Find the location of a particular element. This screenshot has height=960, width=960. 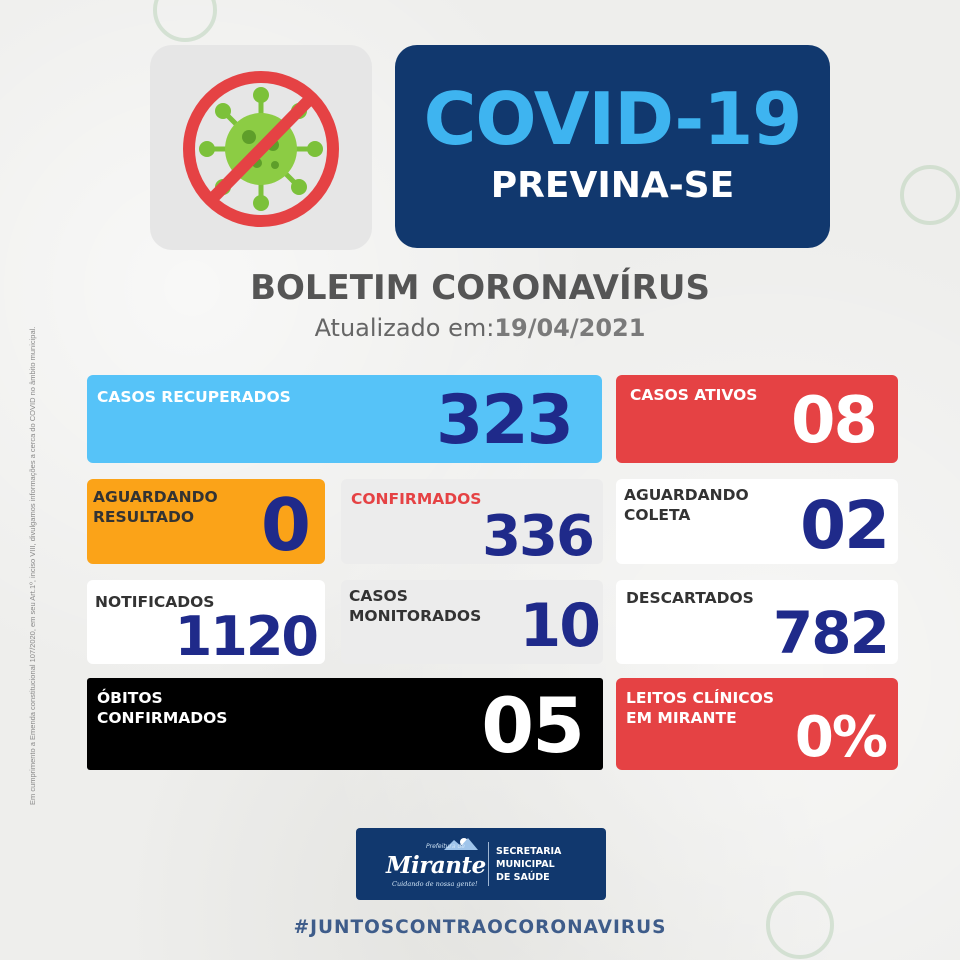

main-title: COVID-19 is located at coordinates (613, 119).